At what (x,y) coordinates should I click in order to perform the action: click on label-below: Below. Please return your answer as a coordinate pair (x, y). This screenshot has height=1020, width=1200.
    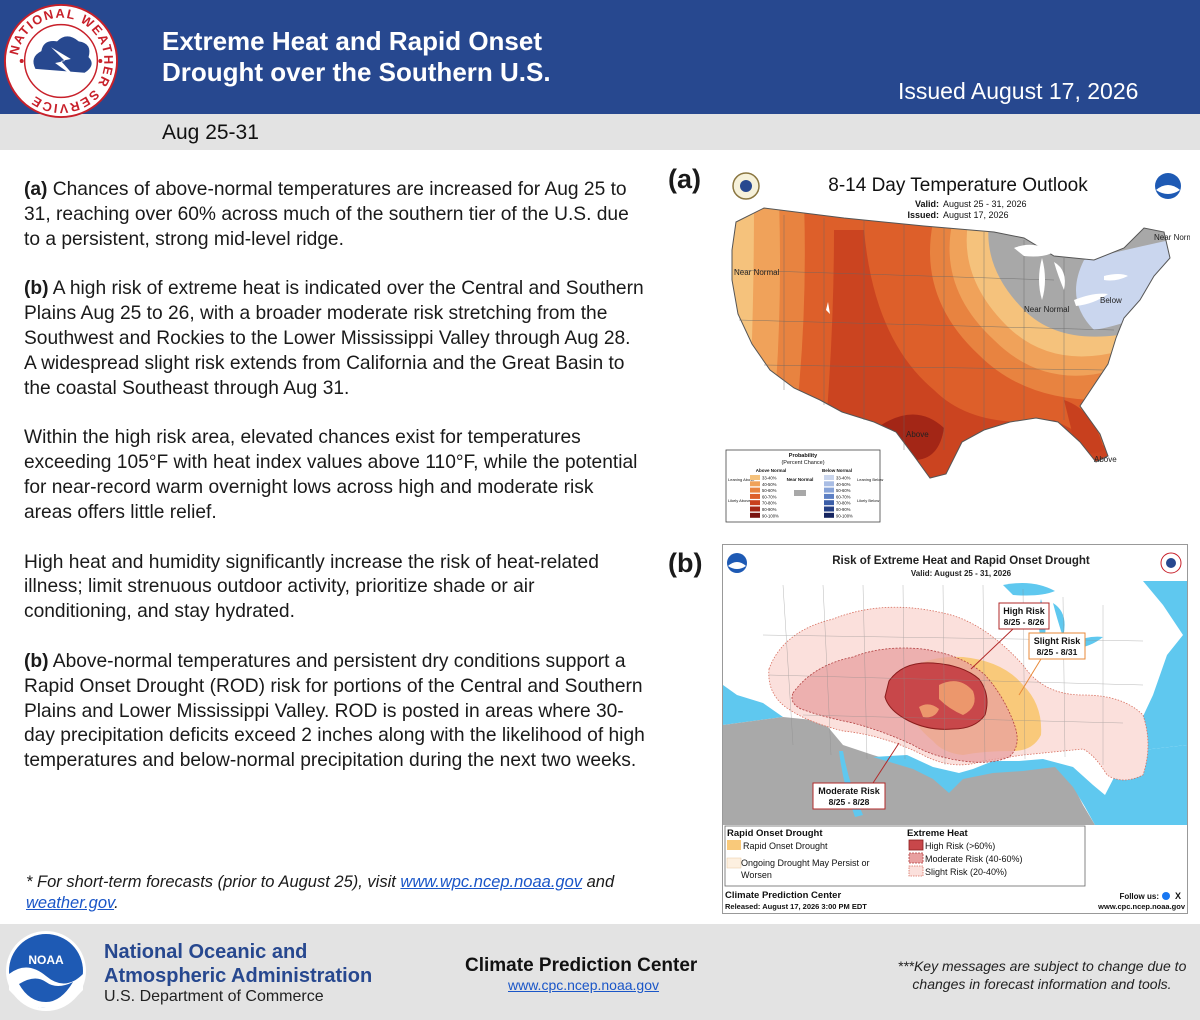
    Looking at the image, I should click on (1111, 300).